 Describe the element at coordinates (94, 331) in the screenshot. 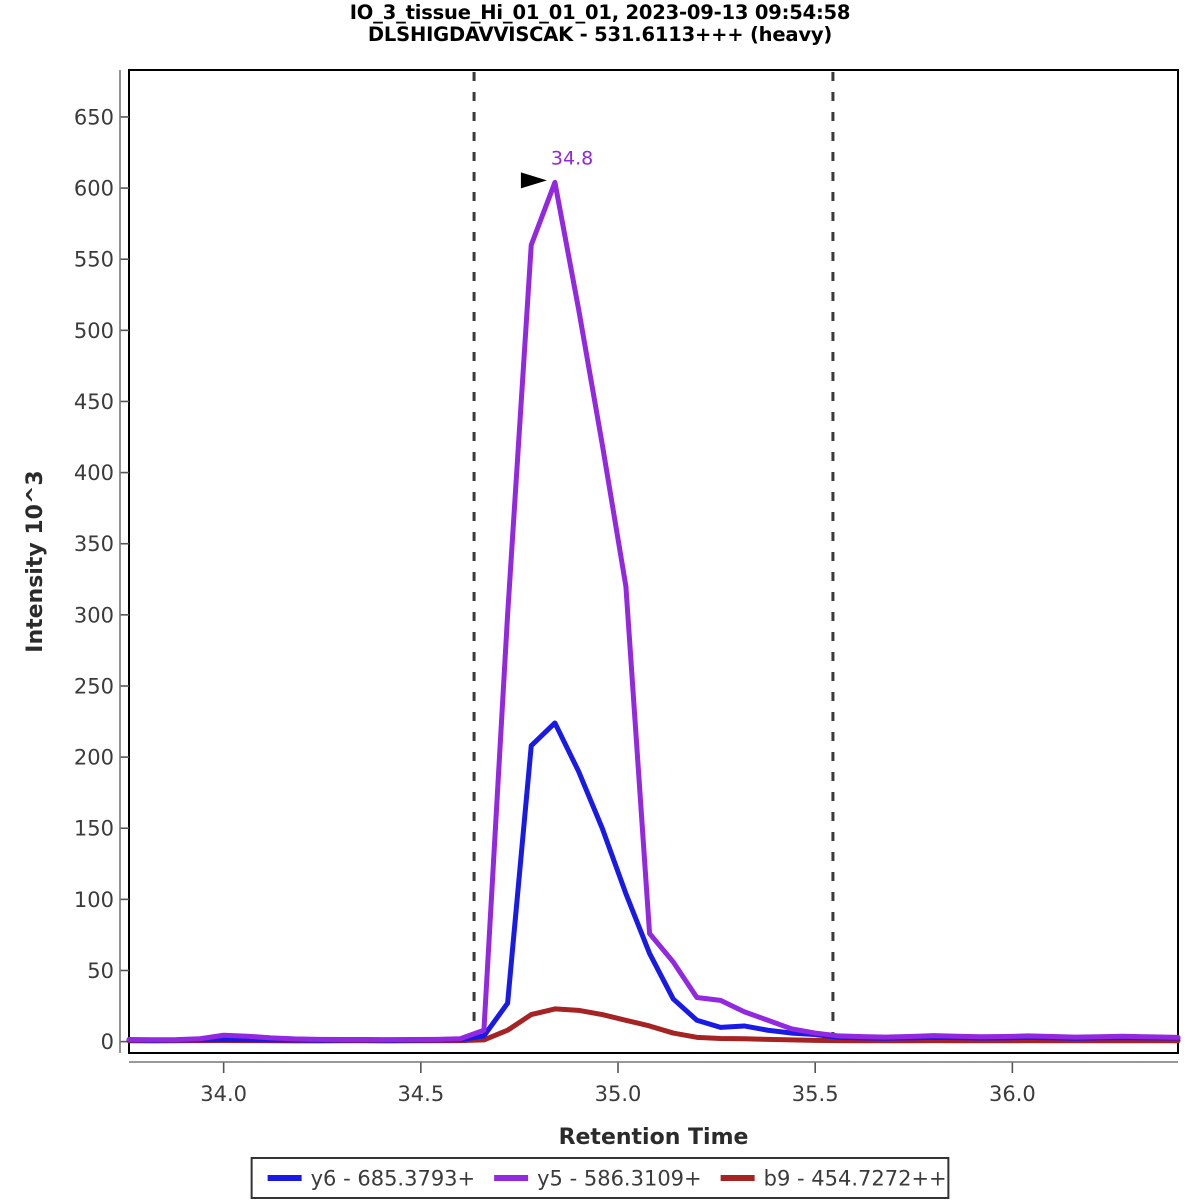

I see `y-axis-tick-label: 500` at that location.